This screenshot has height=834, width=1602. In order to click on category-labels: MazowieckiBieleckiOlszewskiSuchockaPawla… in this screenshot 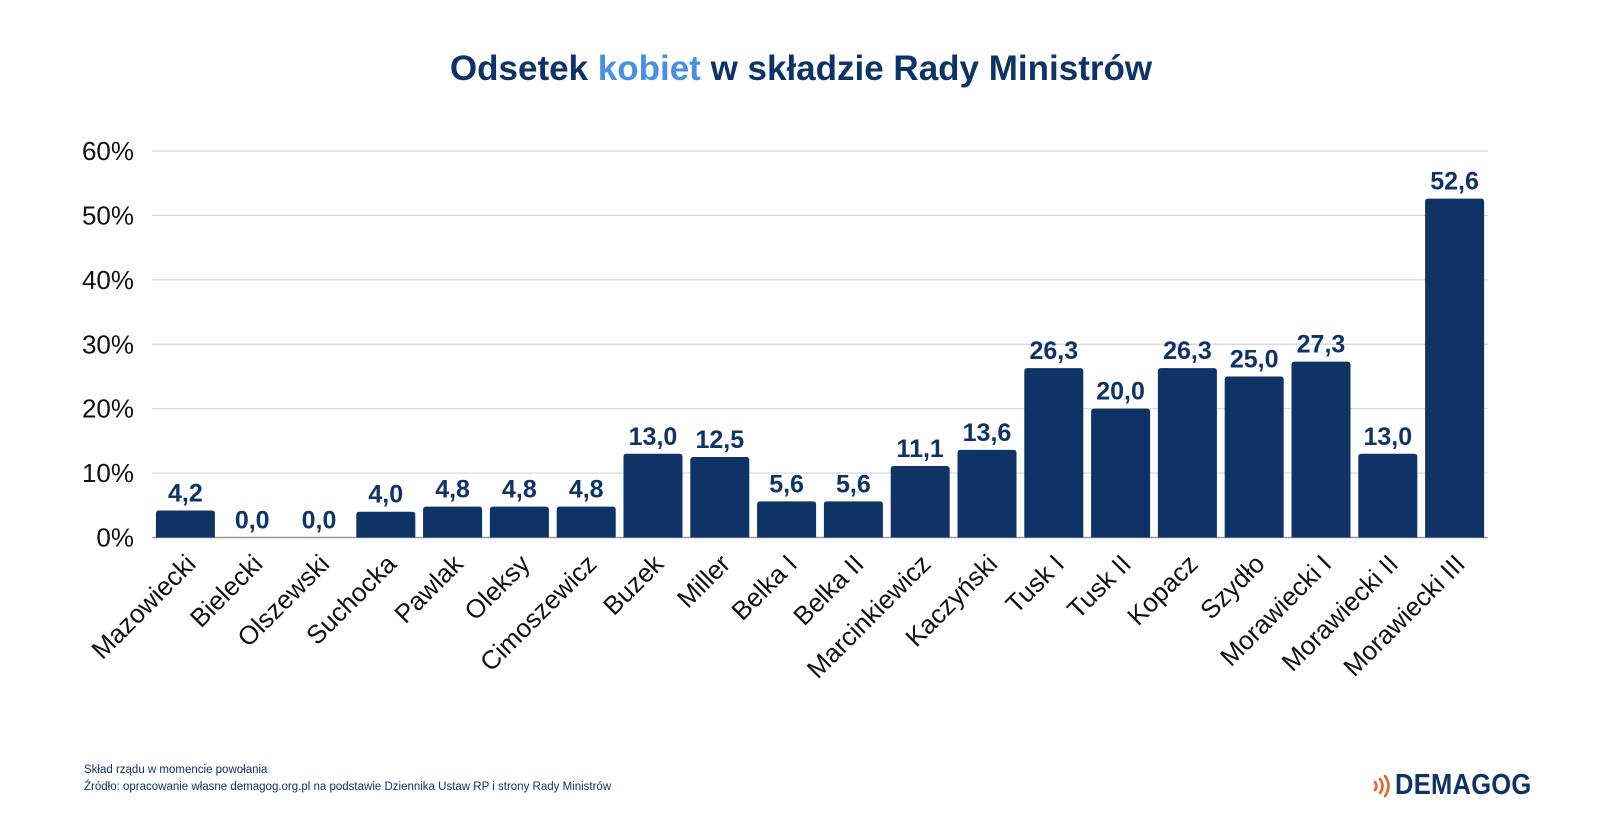, I will do `click(777, 616)`.